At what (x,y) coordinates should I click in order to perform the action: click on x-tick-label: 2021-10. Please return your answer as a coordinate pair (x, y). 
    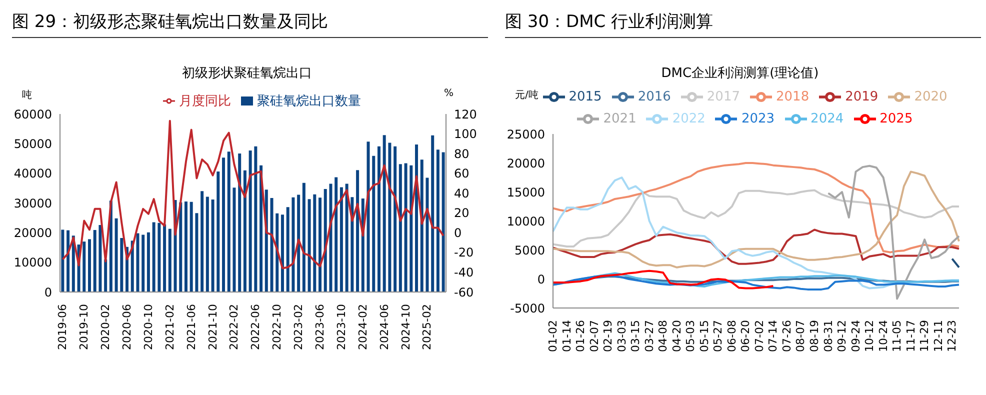
    Looking at the image, I should click on (213, 327).